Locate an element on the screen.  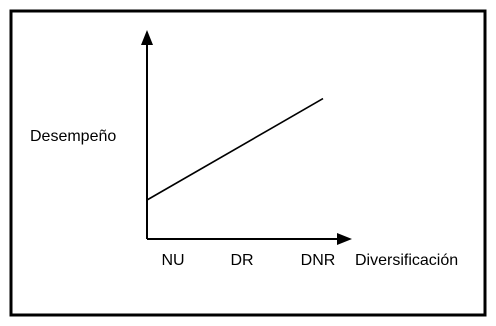
y-axis-title: Desempeño is located at coordinates (73, 136).